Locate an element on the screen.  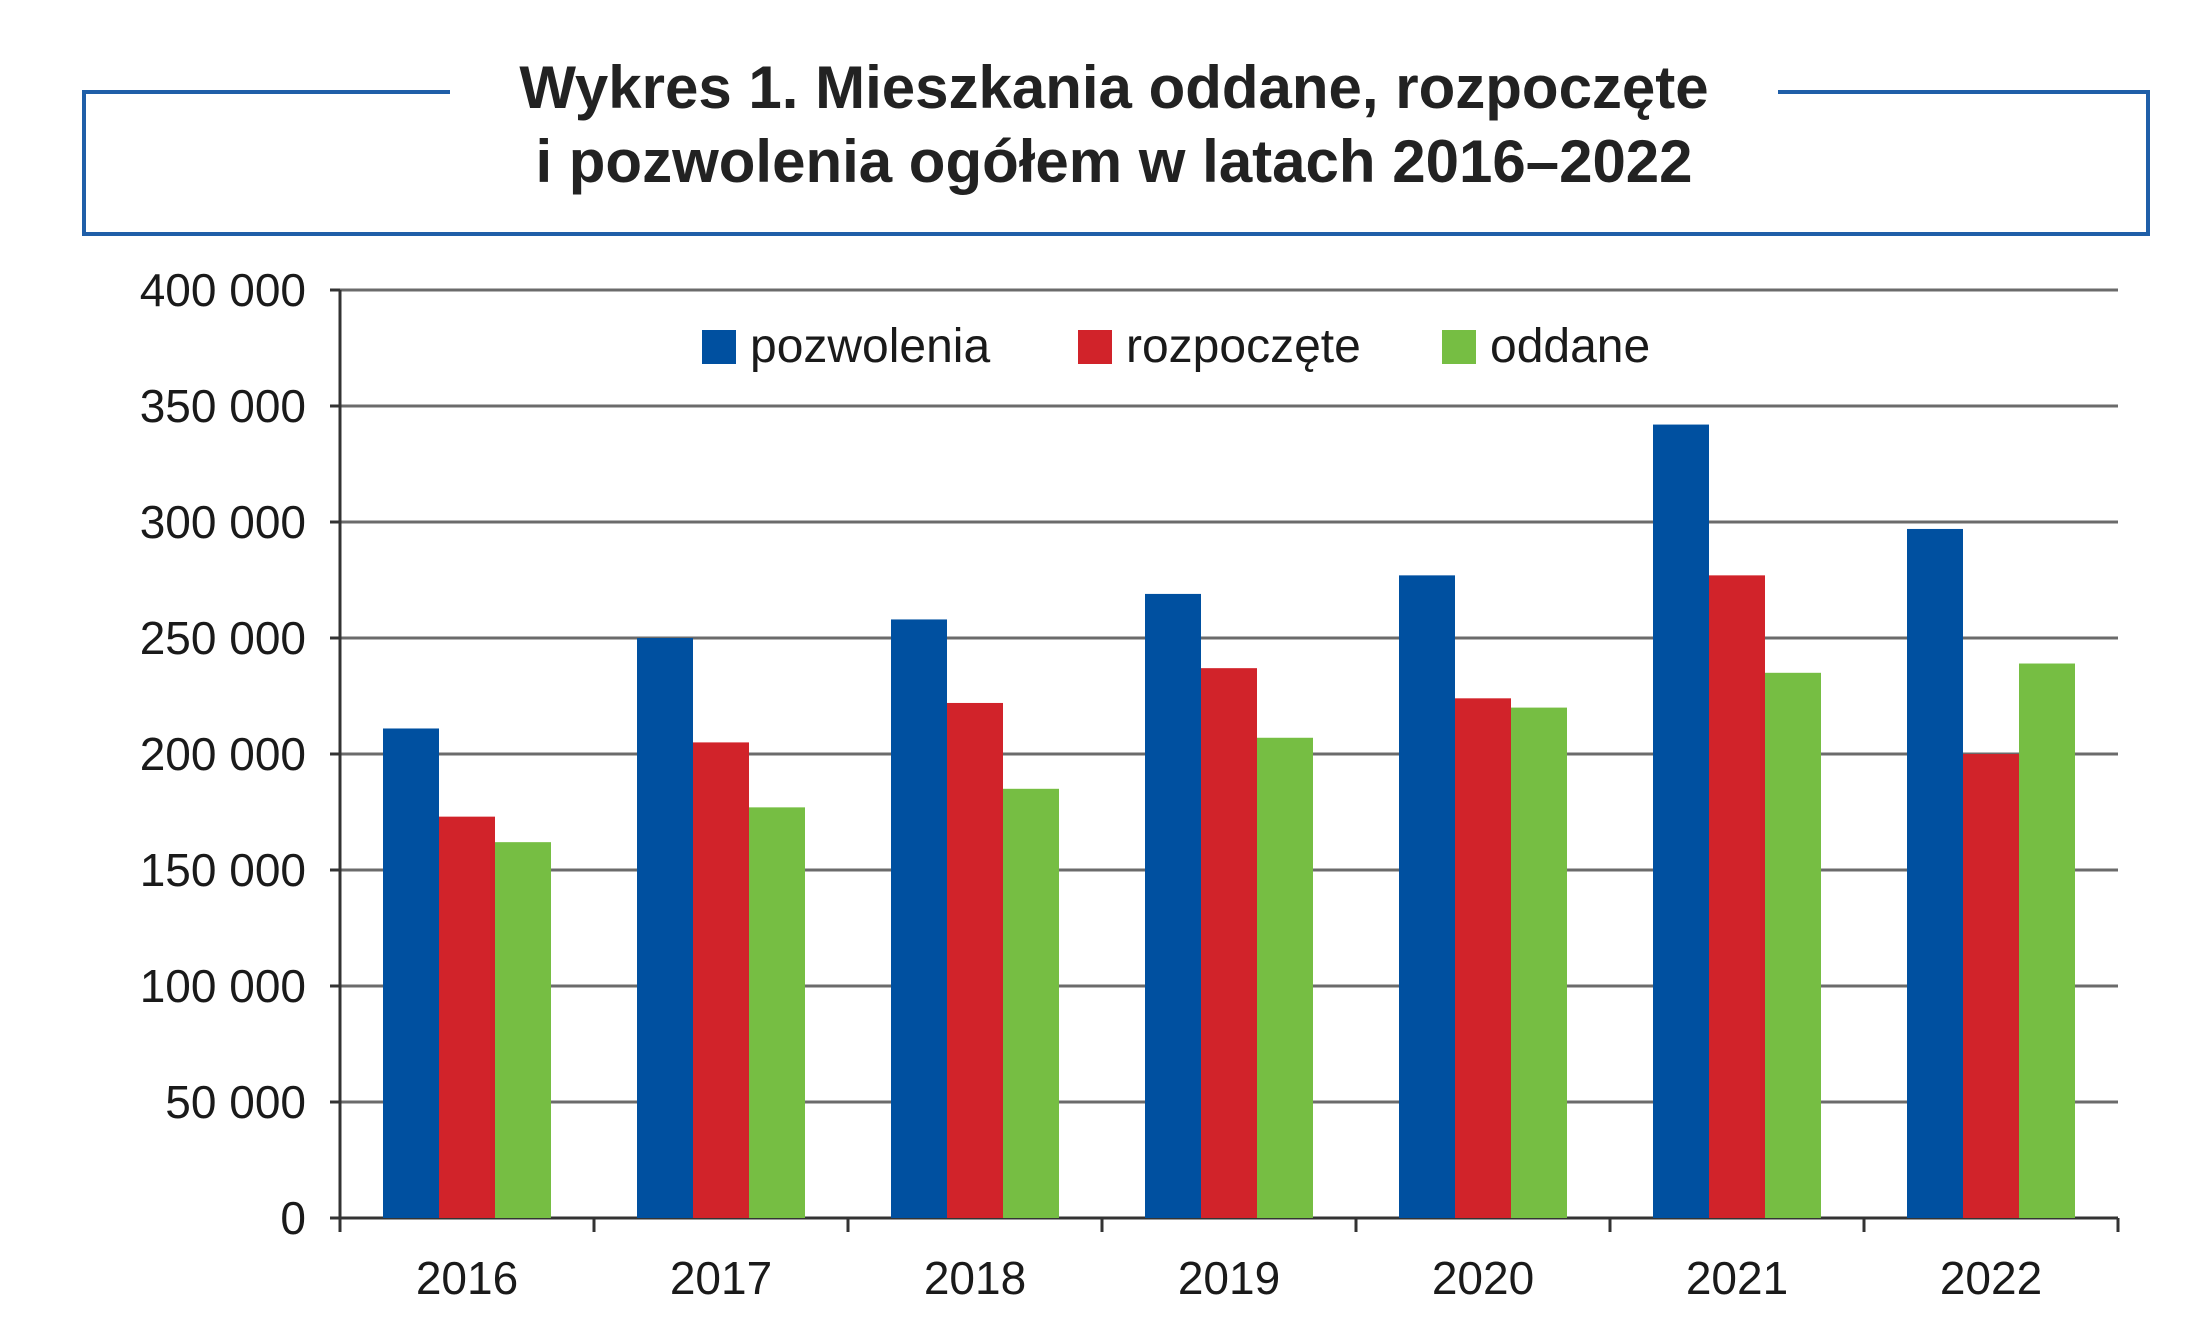
bar-pozwolenia-2018 is located at coordinates (919, 918).